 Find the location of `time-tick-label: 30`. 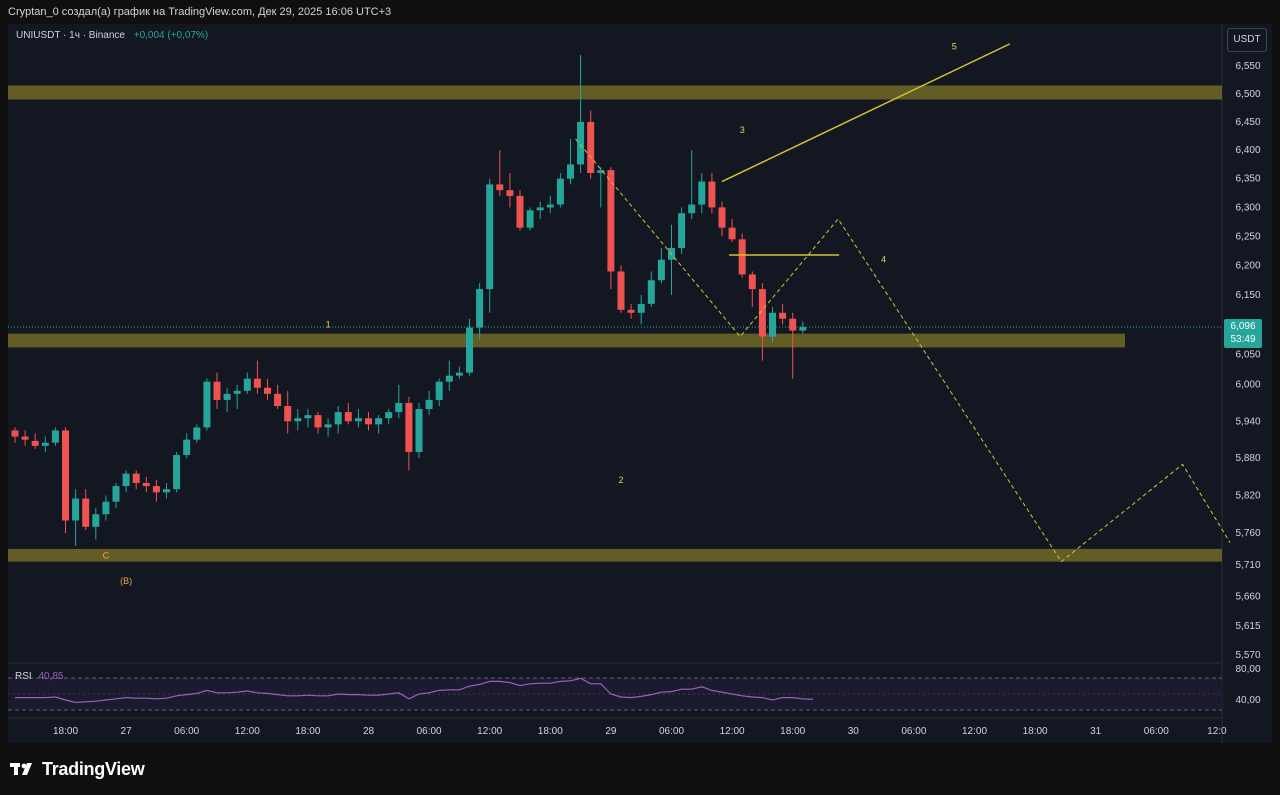

time-tick-label: 30 is located at coordinates (854, 731).